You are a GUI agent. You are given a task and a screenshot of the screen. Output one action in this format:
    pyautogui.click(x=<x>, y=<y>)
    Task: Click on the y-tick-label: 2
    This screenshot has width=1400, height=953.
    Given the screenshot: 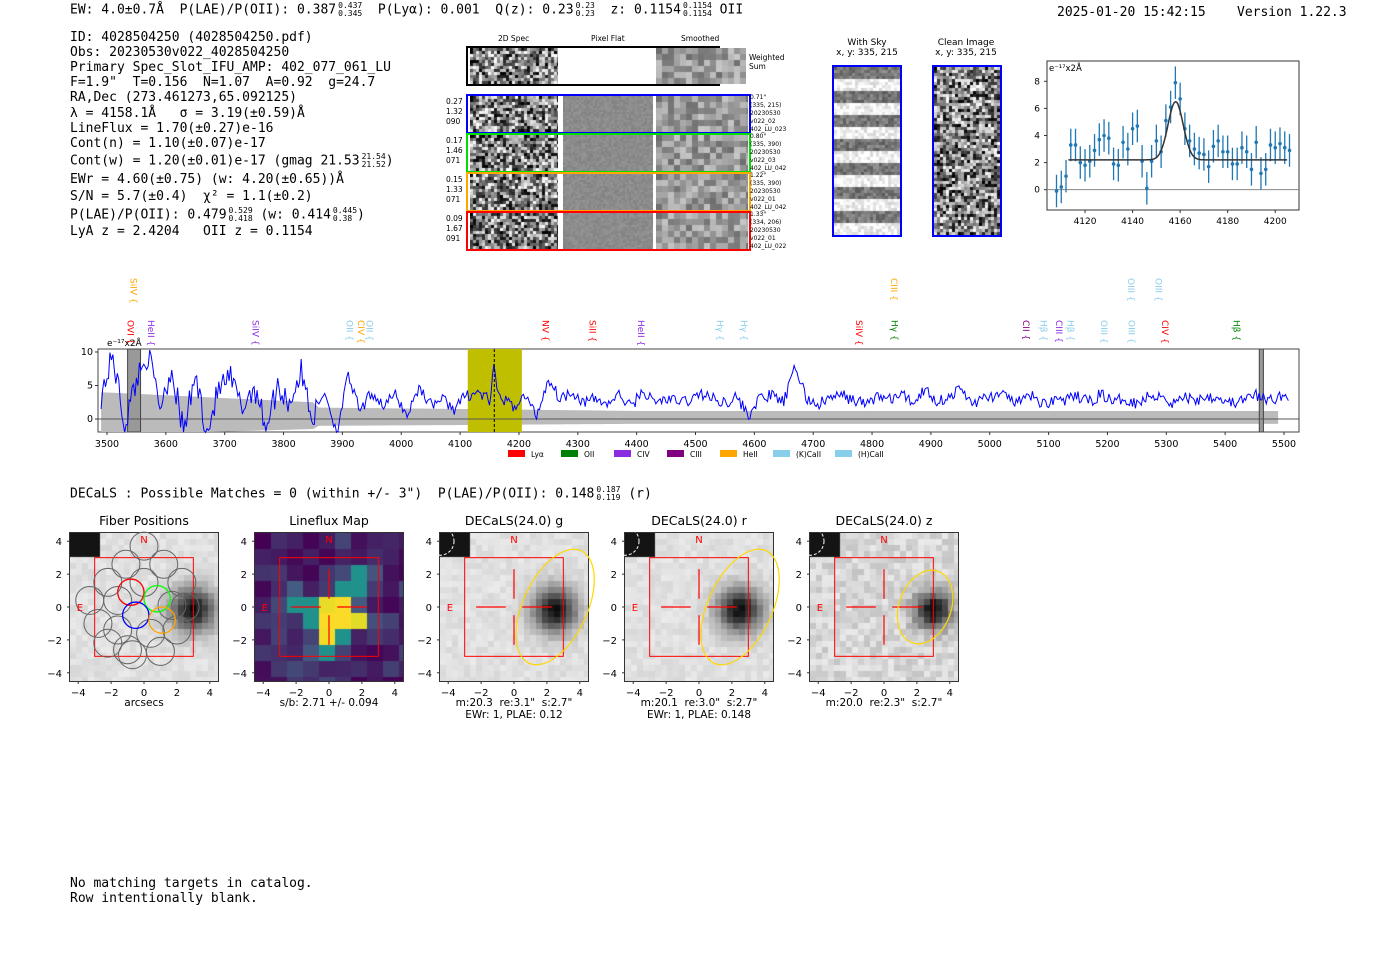 What is the action you would take?
    pyautogui.click(x=244, y=575)
    